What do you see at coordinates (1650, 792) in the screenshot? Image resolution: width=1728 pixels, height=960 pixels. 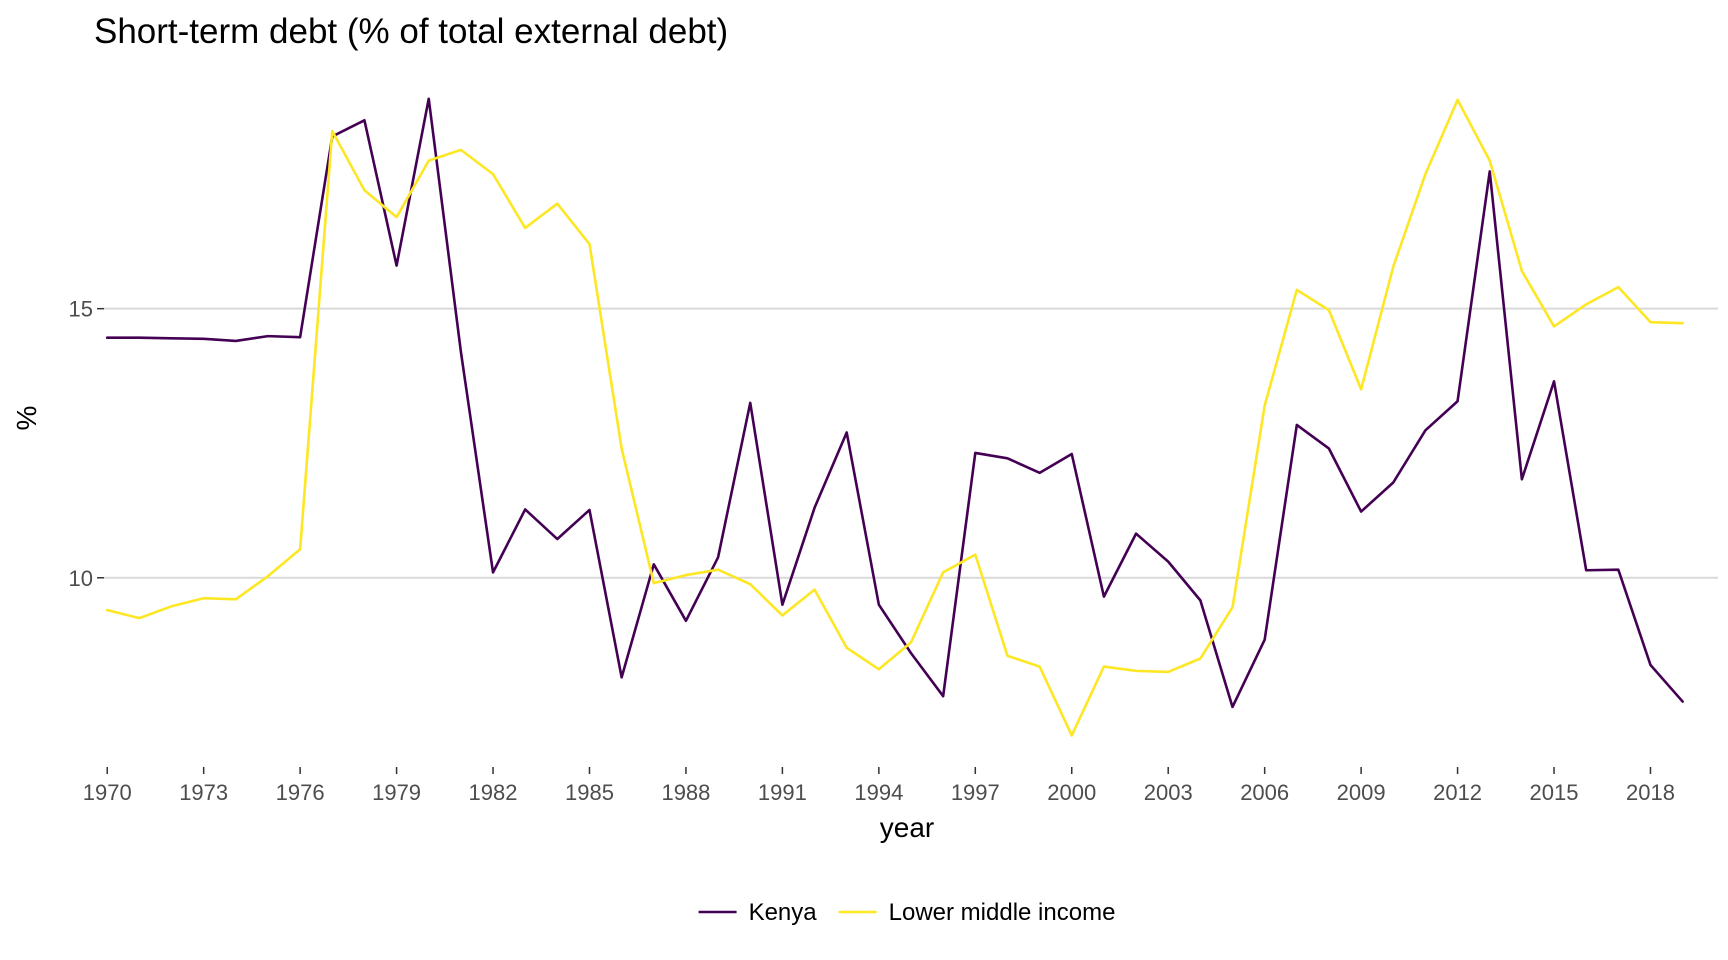 I see `x-tick-label: 2018` at bounding box center [1650, 792].